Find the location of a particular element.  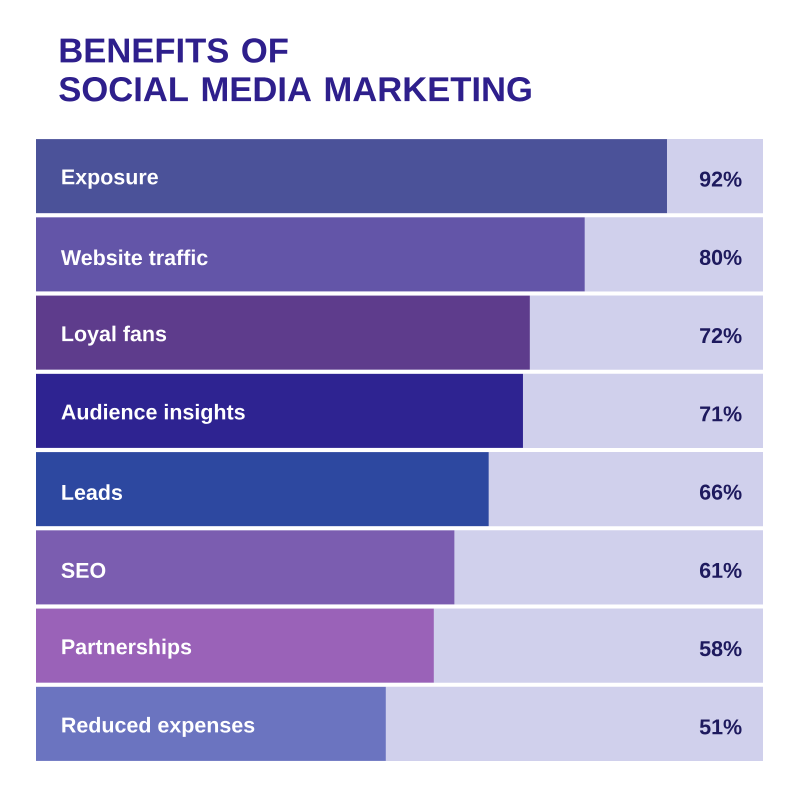

data-label: 80% is located at coordinates (721, 257).